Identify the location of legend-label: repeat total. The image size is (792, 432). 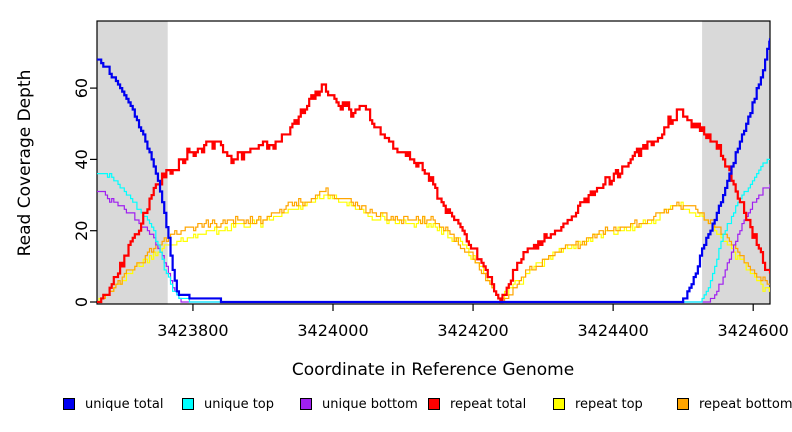
(488, 404).